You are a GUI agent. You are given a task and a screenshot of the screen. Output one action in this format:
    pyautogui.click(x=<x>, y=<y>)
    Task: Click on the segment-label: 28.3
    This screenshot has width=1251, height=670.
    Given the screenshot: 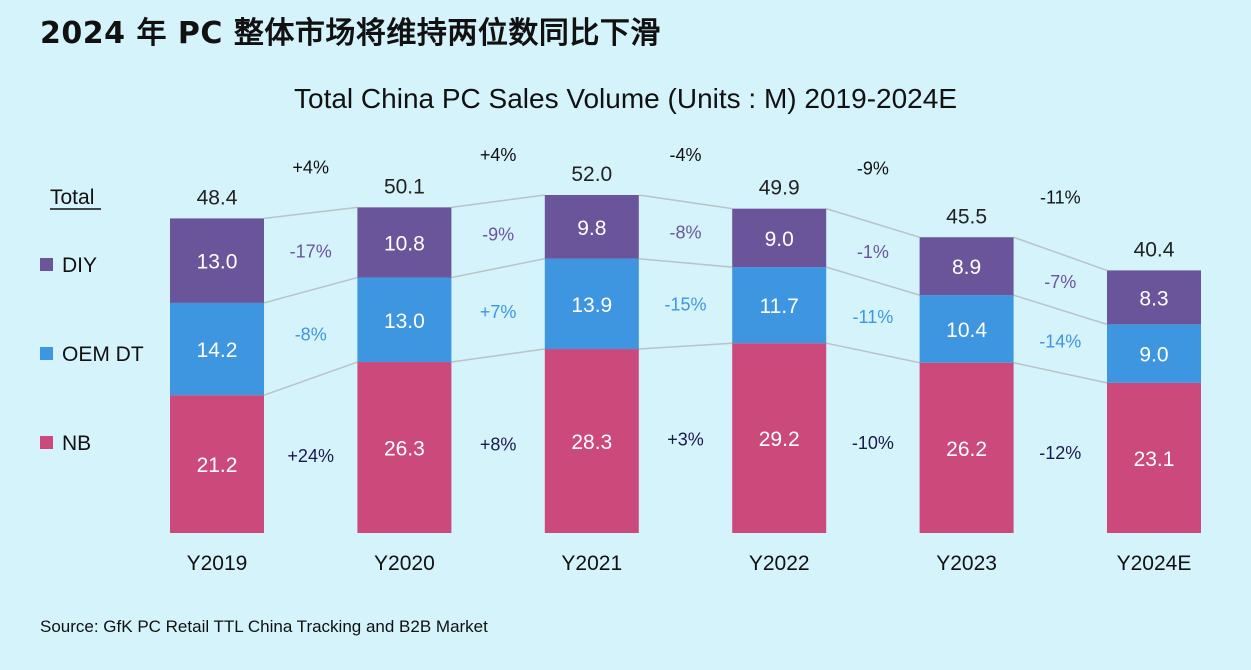 What is the action you would take?
    pyautogui.click(x=591, y=442)
    